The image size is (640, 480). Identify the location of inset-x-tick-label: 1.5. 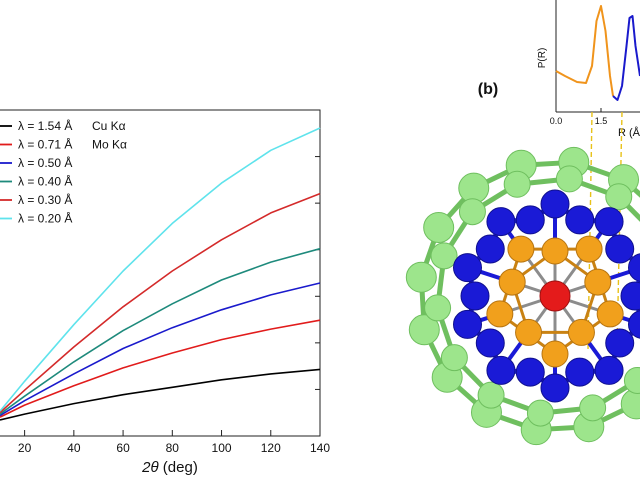
(601, 121).